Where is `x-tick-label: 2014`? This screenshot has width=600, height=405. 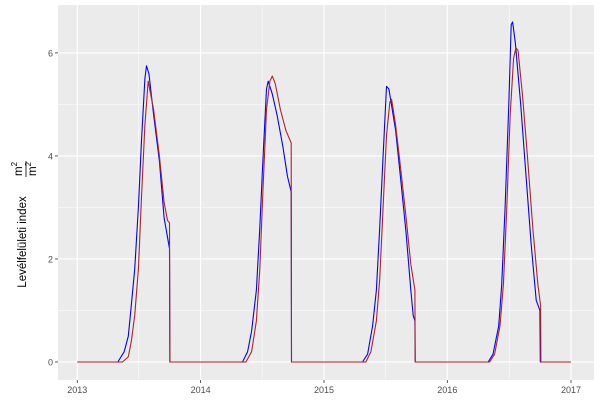
x-tick-label: 2014 is located at coordinates (201, 390).